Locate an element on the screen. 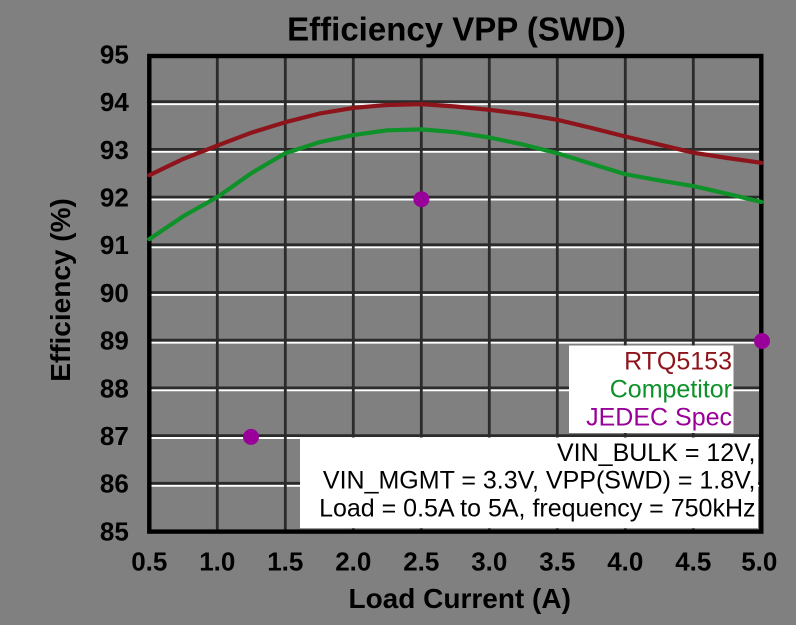  svg-text: Load Current (A) is located at coordinates (459, 598).